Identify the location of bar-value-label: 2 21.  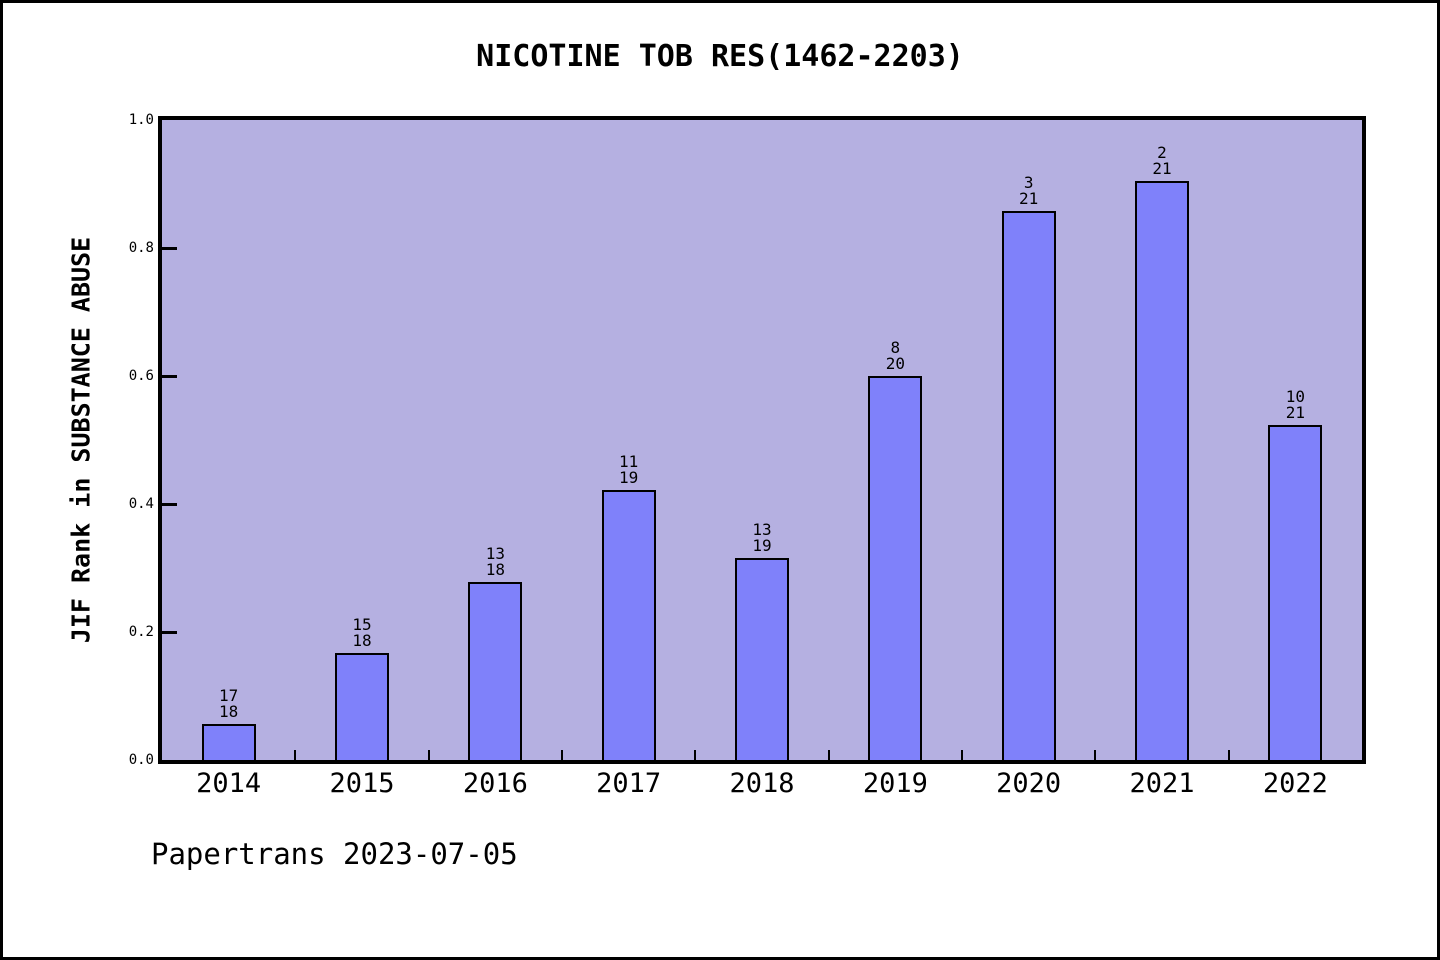
(1162, 160).